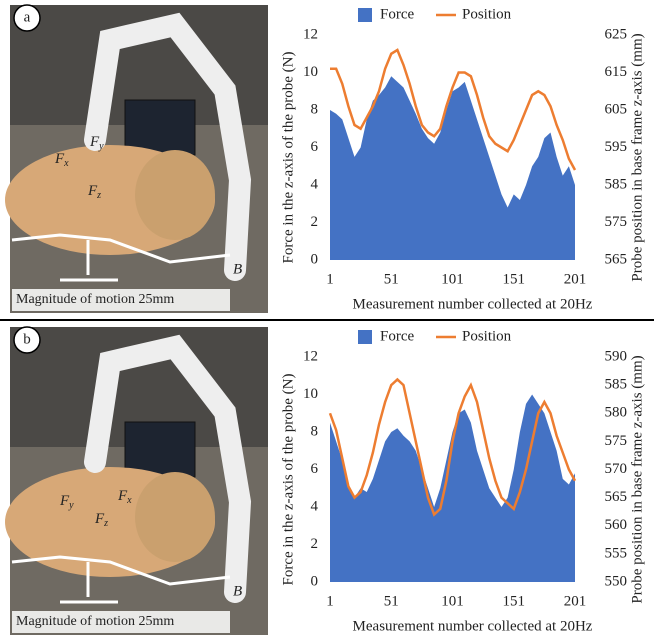  I want to click on y2-tick-label: 605, so click(616, 109).